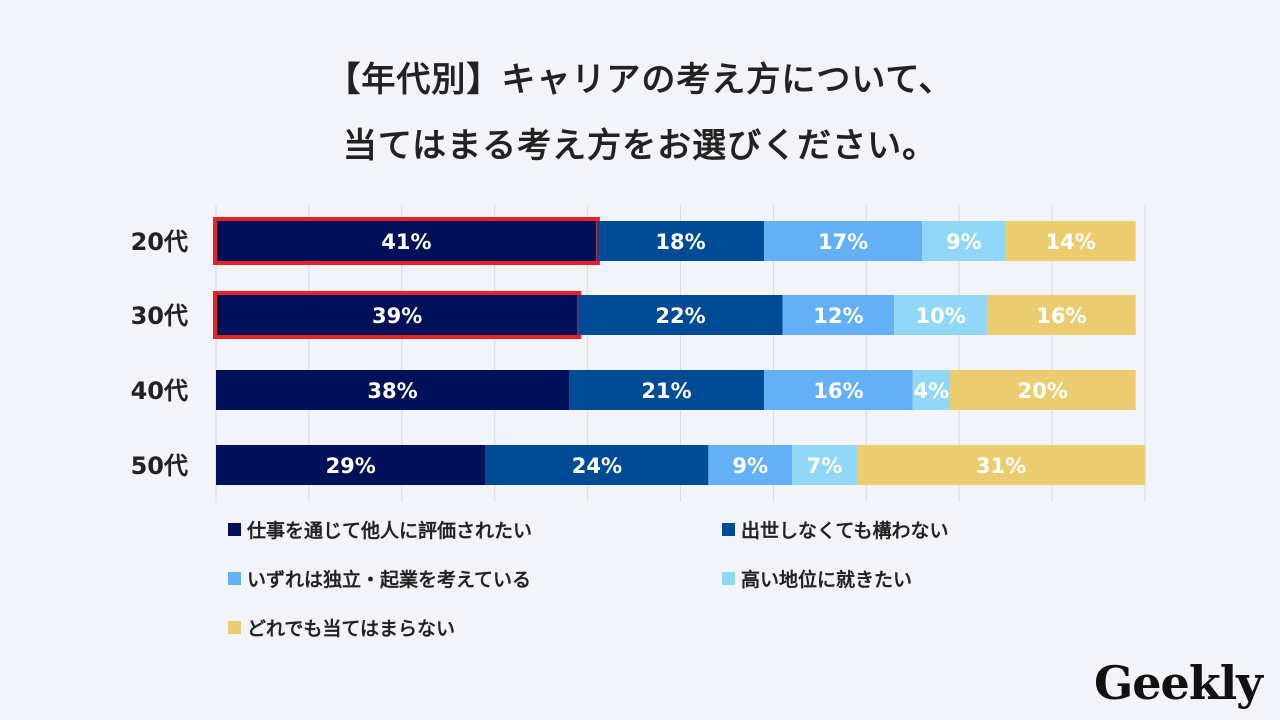 This screenshot has width=1280, height=720. I want to click on legend-item: 出世しなくても構わない, so click(835, 529).